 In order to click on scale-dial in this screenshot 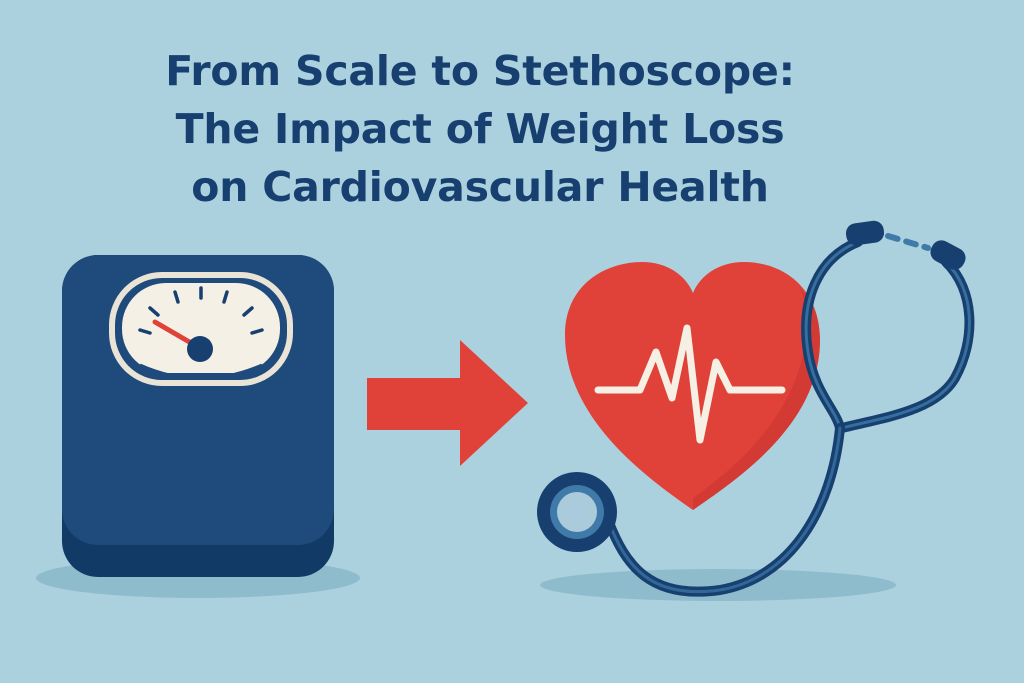, I will do `click(201, 329)`.